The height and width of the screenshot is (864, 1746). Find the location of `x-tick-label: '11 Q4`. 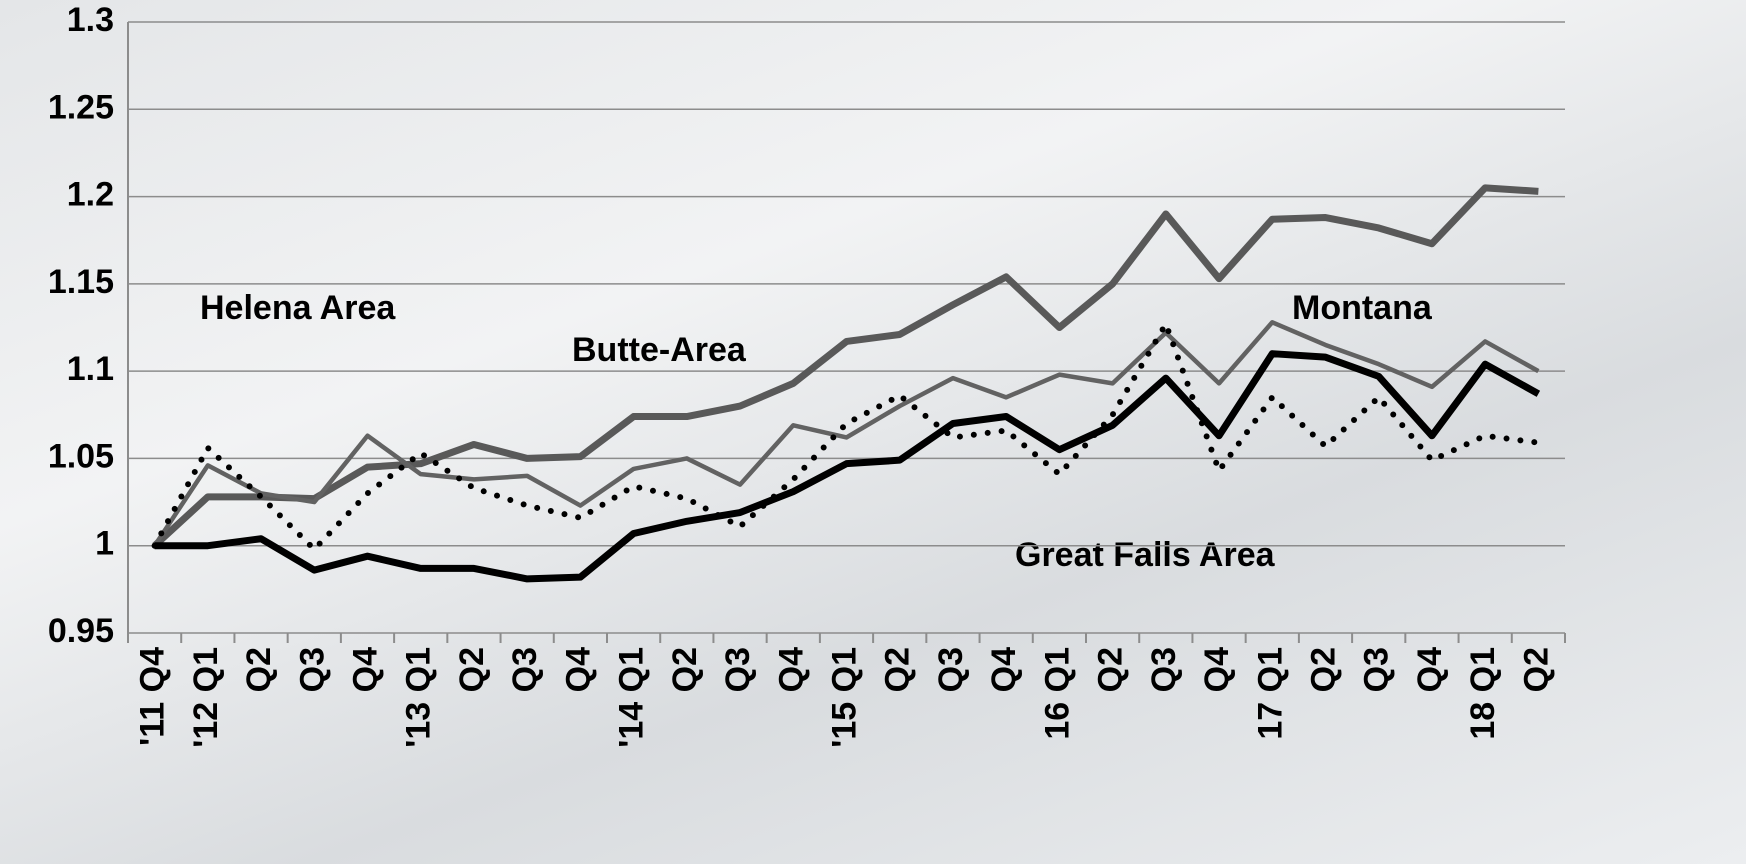

x-tick-label: '11 Q4 is located at coordinates (153, 696).